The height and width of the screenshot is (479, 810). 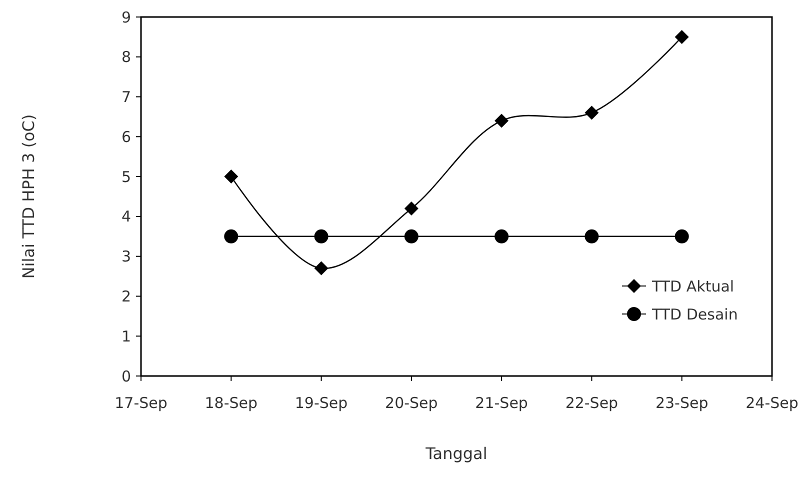 I want to click on x-tick-label: 17-Sep, so click(x=141, y=403).